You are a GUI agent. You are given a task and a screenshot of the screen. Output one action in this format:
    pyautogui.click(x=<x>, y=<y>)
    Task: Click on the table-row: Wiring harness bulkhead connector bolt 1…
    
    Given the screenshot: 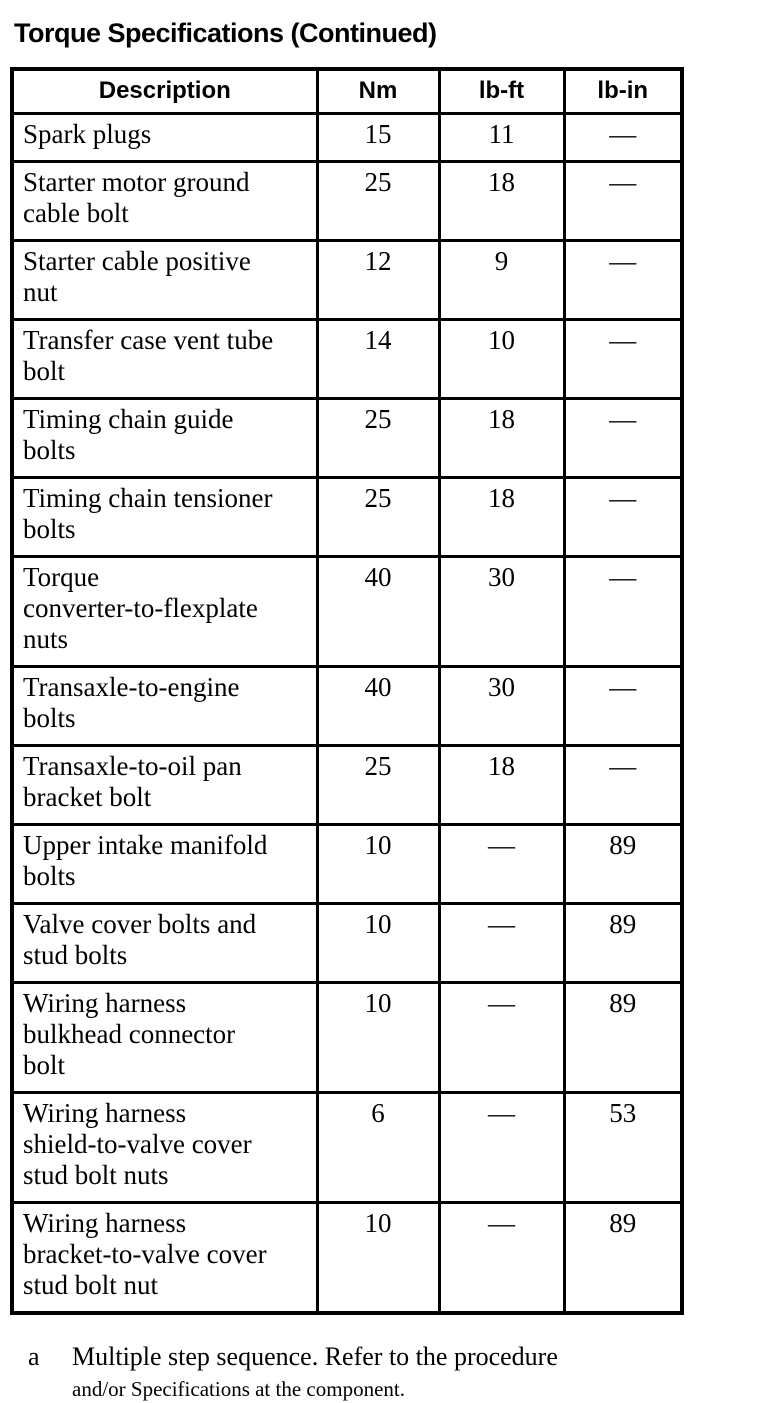 What is the action you would take?
    pyautogui.click(x=347, y=1037)
    